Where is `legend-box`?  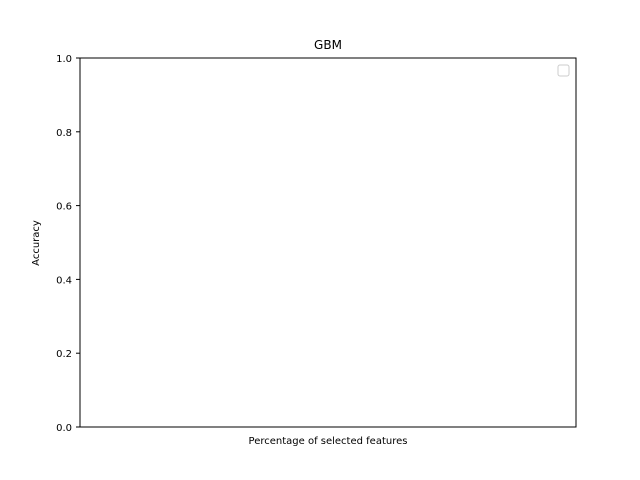
legend-box is located at coordinates (563, 70).